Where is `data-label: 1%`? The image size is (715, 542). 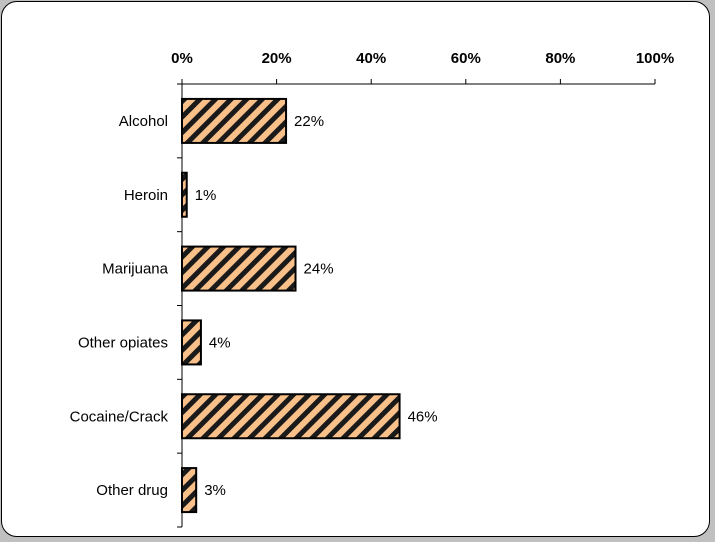
data-label: 1% is located at coordinates (206, 195).